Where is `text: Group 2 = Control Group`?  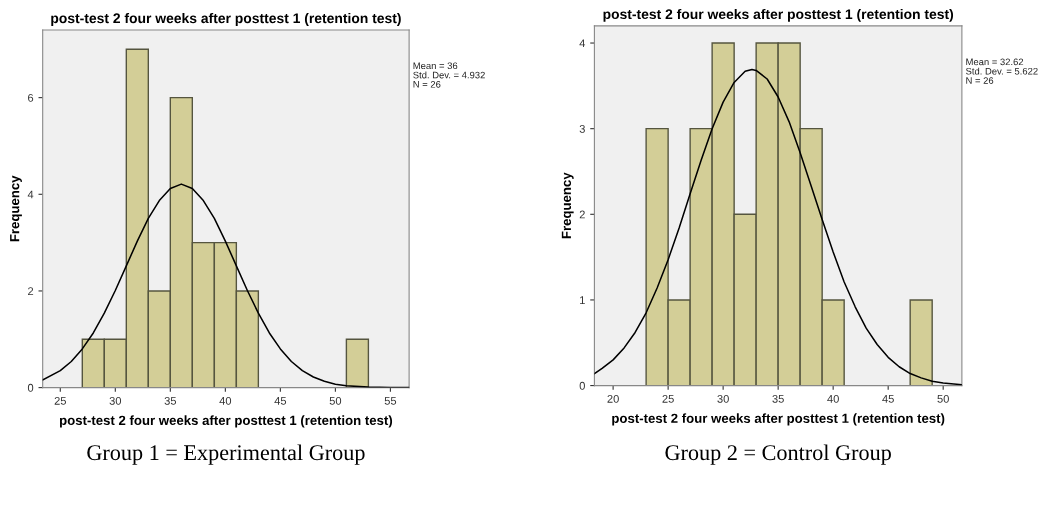
text: Group 2 = Control Group is located at coordinates (778, 454).